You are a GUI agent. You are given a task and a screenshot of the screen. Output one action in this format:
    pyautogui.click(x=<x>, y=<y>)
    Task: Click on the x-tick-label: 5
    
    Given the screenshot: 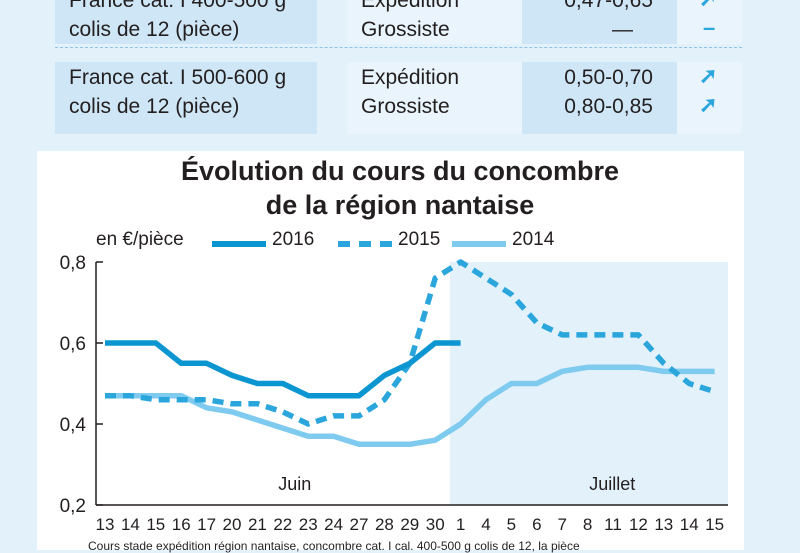 What is the action you would take?
    pyautogui.click(x=511, y=524)
    